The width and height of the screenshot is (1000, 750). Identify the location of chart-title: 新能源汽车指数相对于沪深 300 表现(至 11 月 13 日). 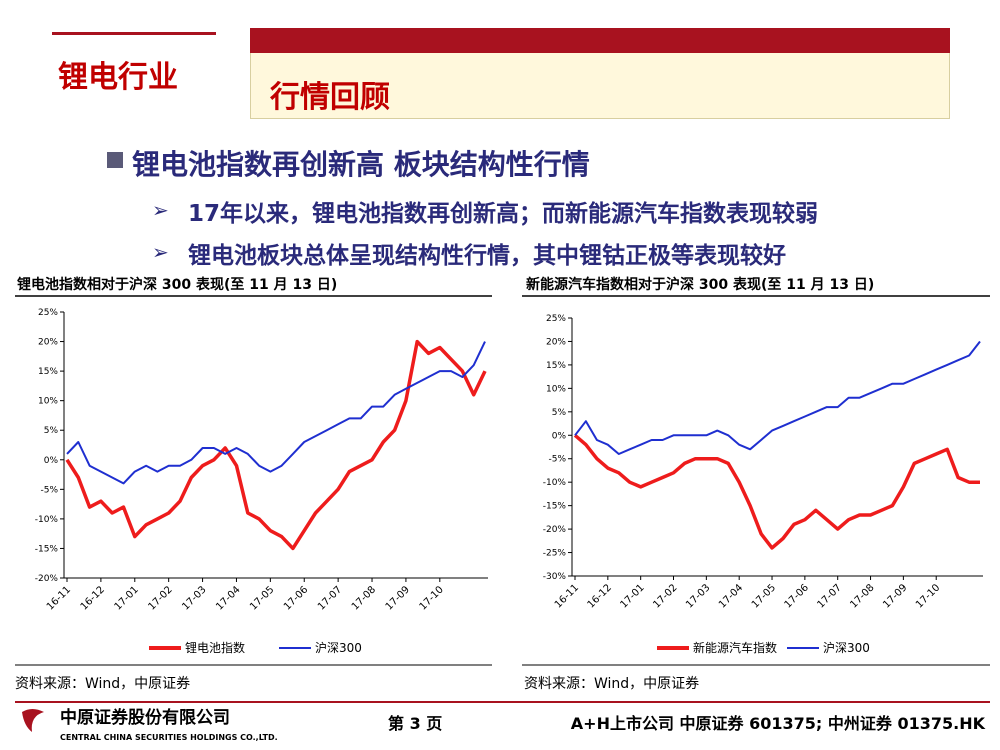
(700, 284).